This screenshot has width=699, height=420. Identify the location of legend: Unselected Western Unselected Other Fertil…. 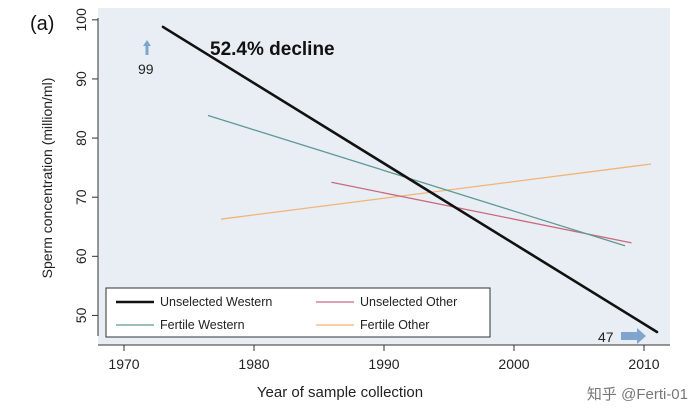
(298, 312).